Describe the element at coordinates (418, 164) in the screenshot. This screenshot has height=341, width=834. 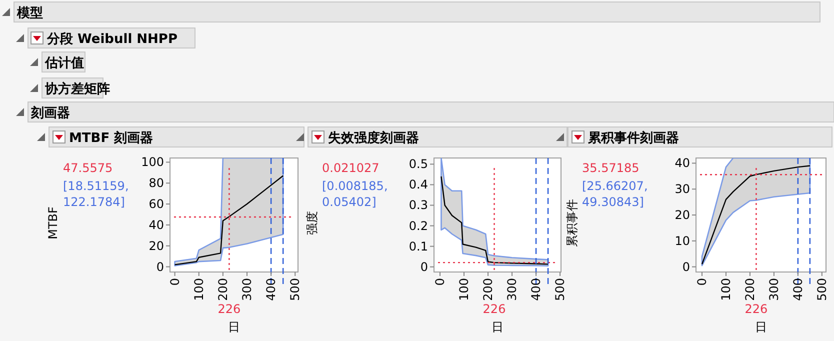
I see `y-tick-label: 0.5` at that location.